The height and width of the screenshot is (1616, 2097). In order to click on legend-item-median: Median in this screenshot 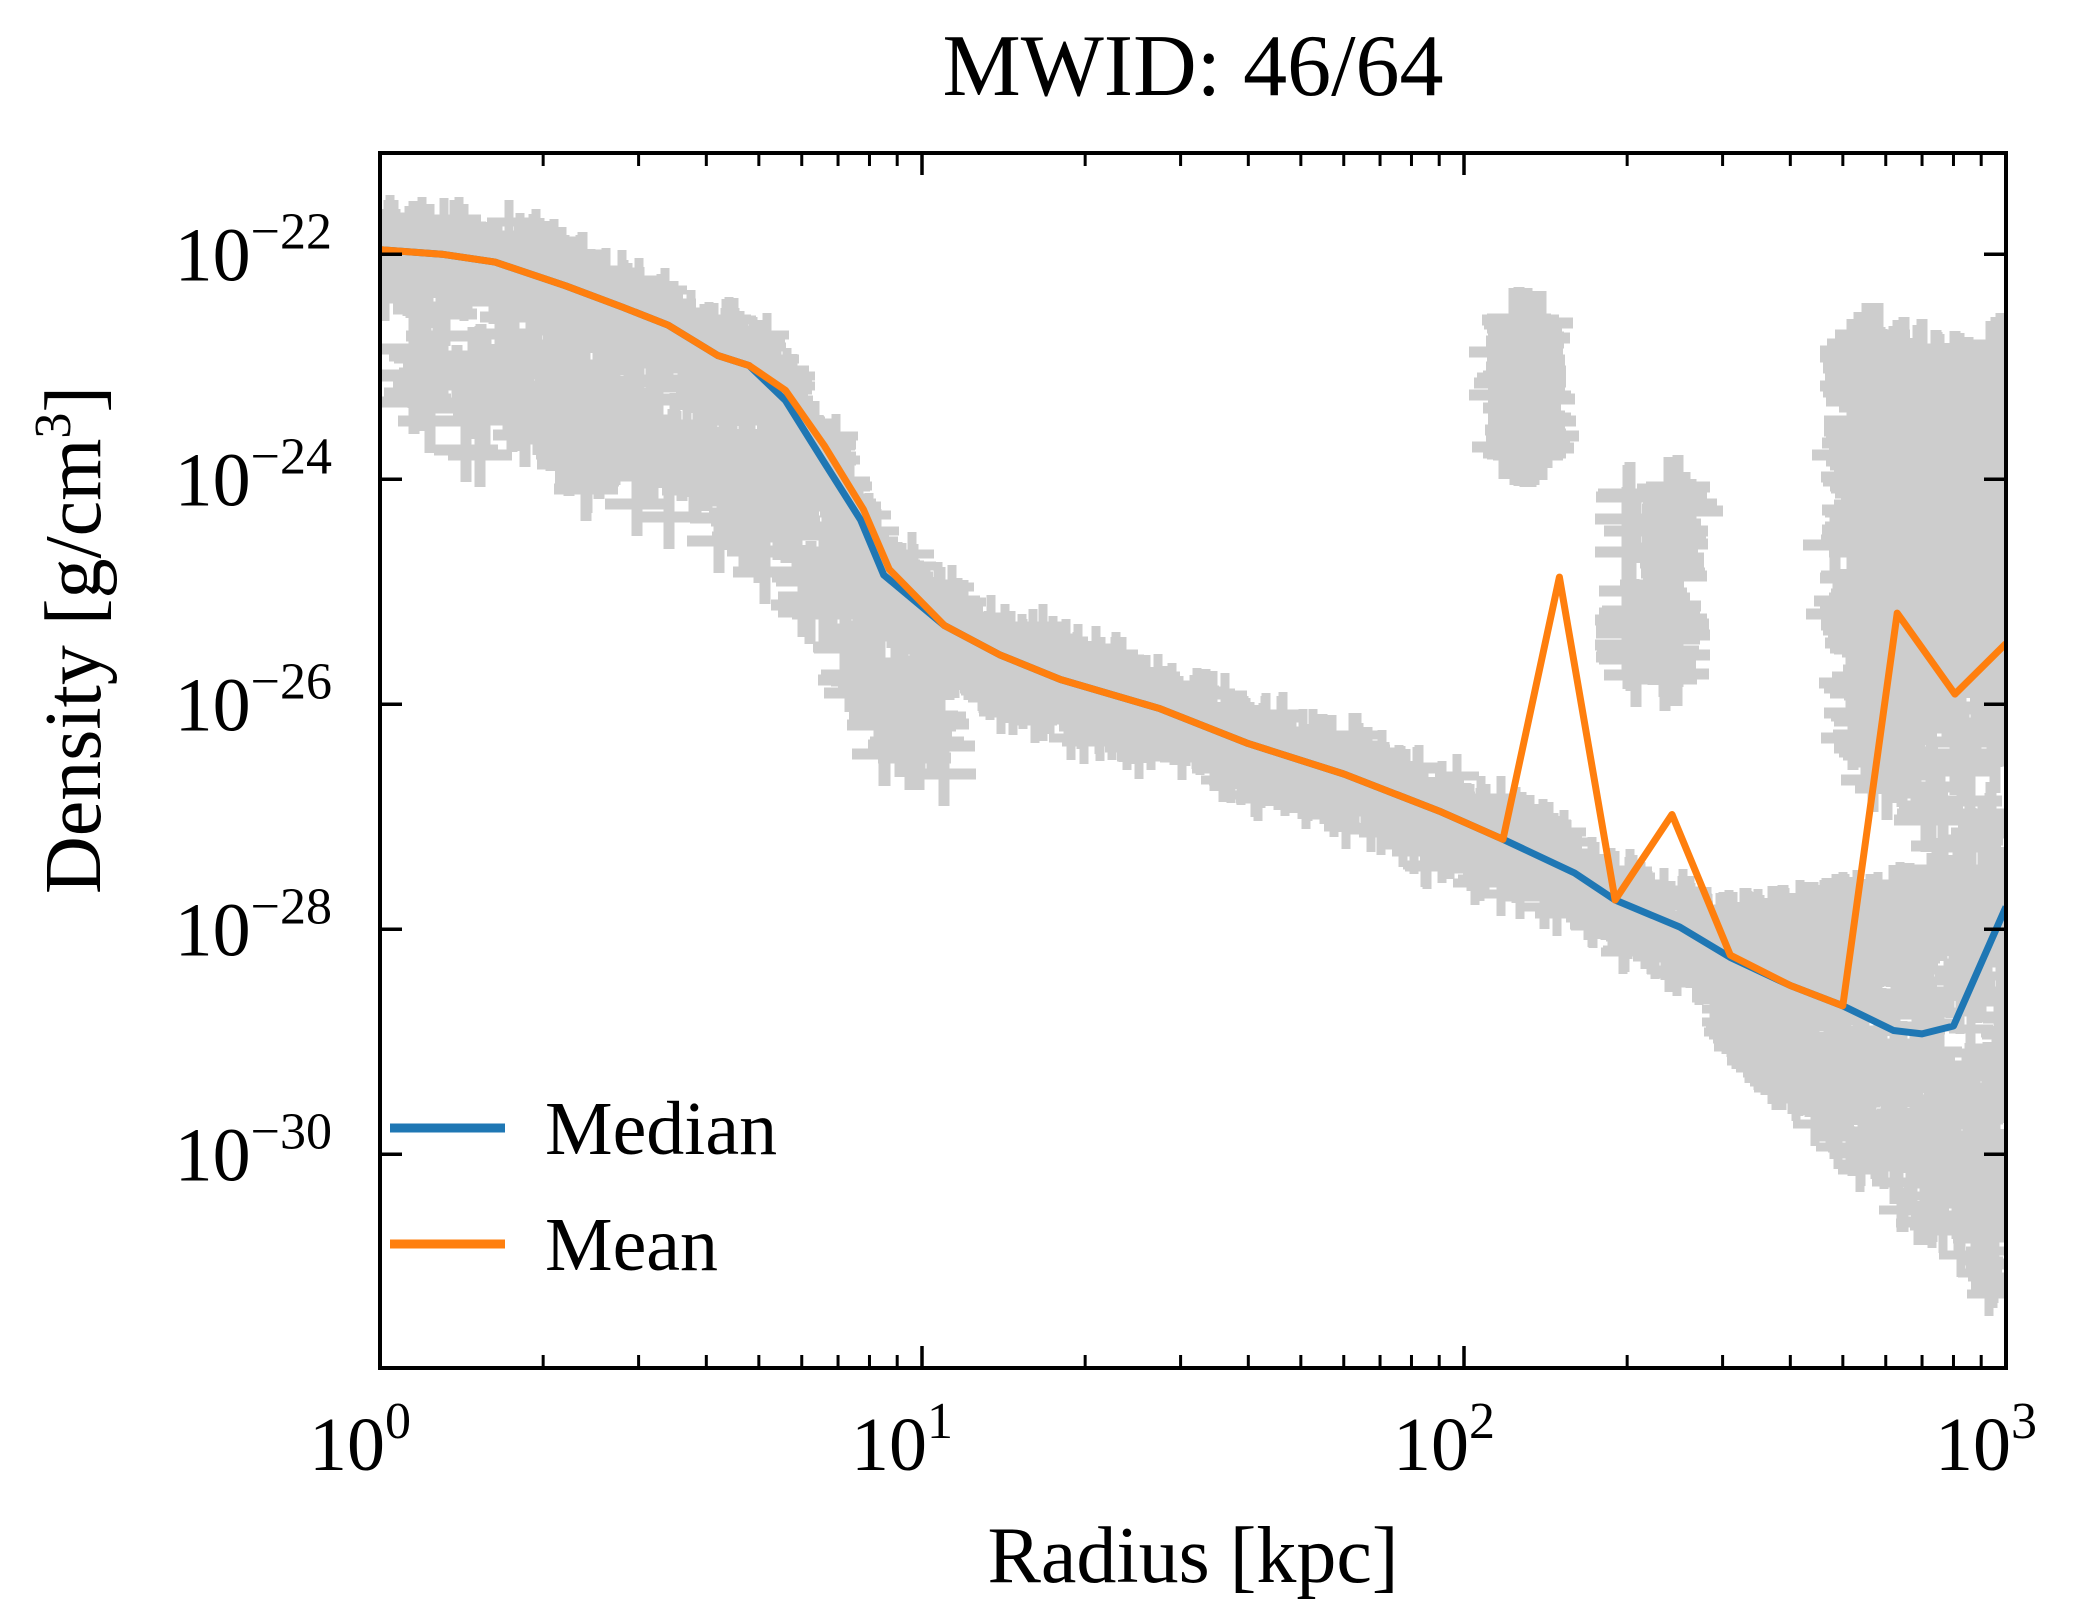, I will do `click(583, 1129)`.